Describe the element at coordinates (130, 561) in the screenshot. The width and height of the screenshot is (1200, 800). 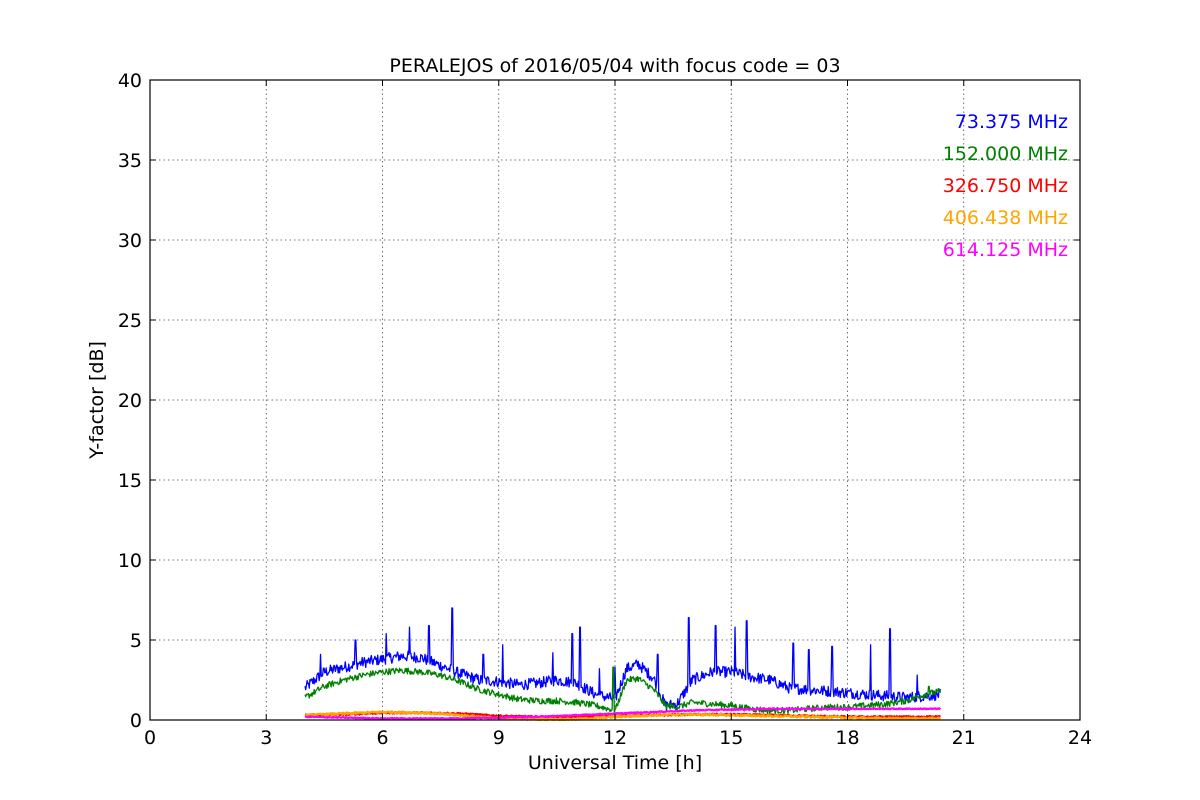
I see `y-tick-label: 10` at that location.